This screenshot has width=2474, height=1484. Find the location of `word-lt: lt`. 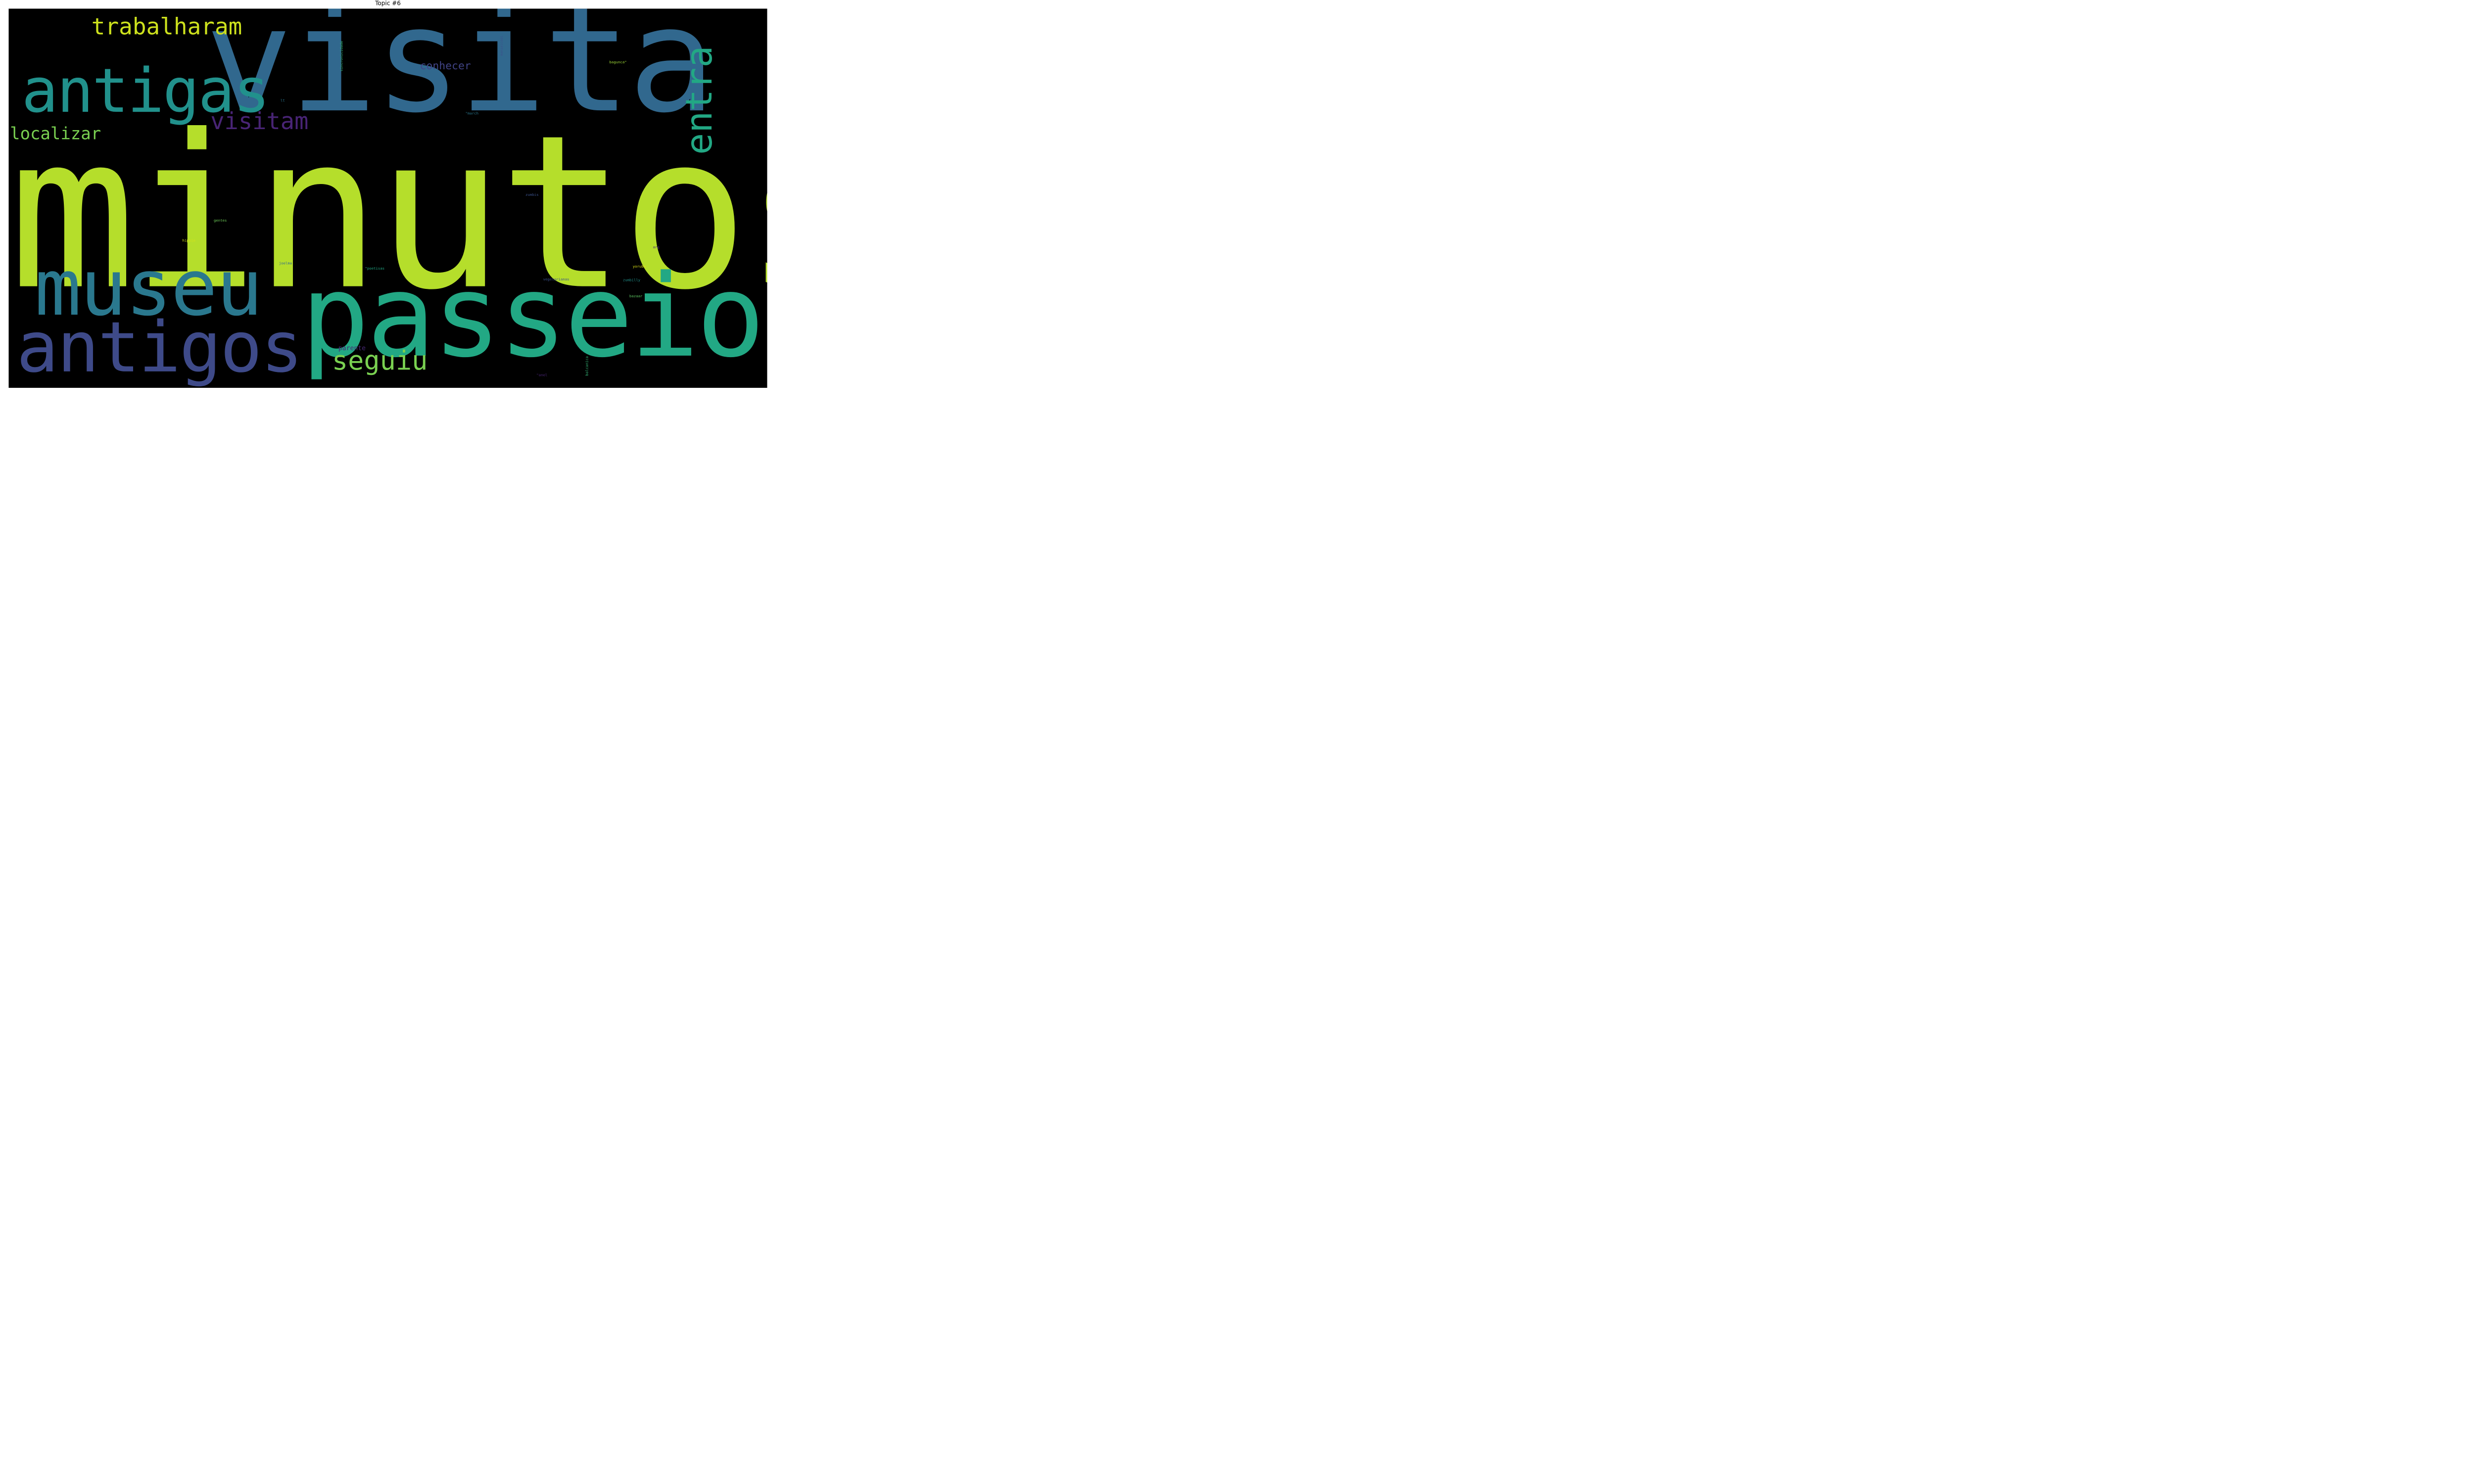

word-lt: lt is located at coordinates (283, 100).